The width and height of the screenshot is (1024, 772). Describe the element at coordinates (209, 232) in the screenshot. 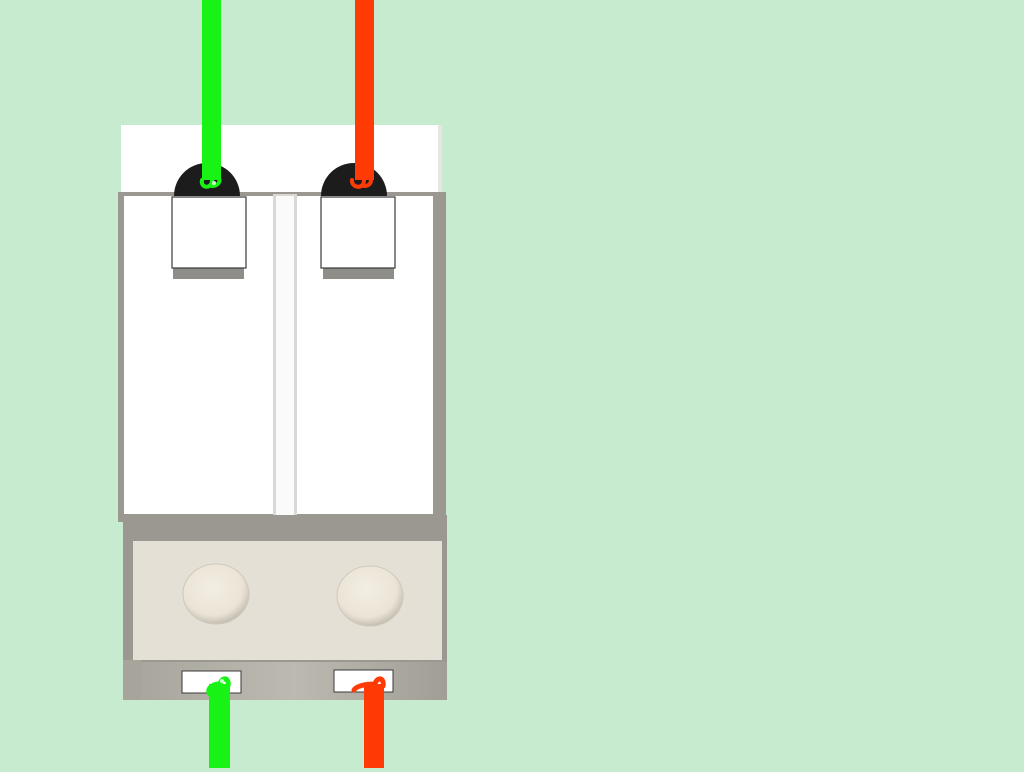

I see `screw-block-left` at that location.